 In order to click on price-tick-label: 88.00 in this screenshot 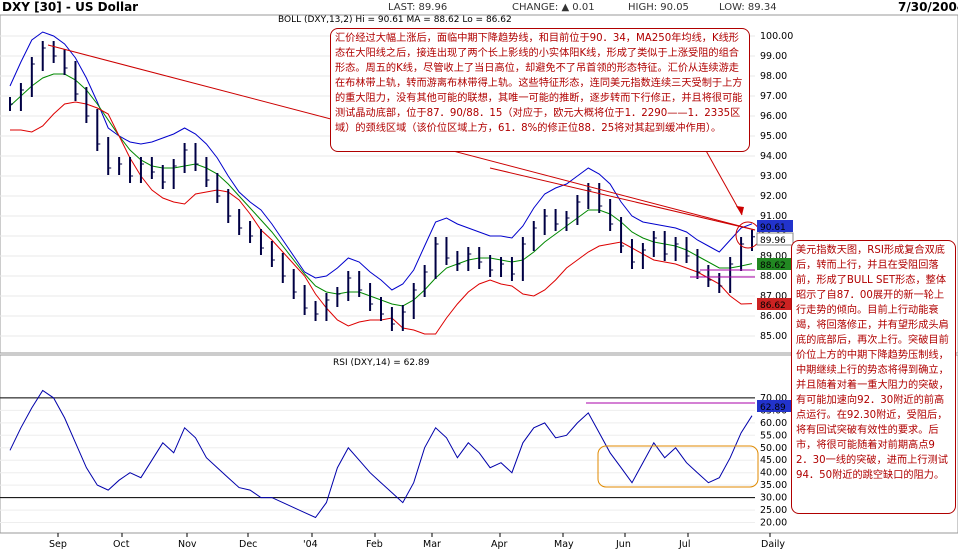, I will do `click(773, 276)`.